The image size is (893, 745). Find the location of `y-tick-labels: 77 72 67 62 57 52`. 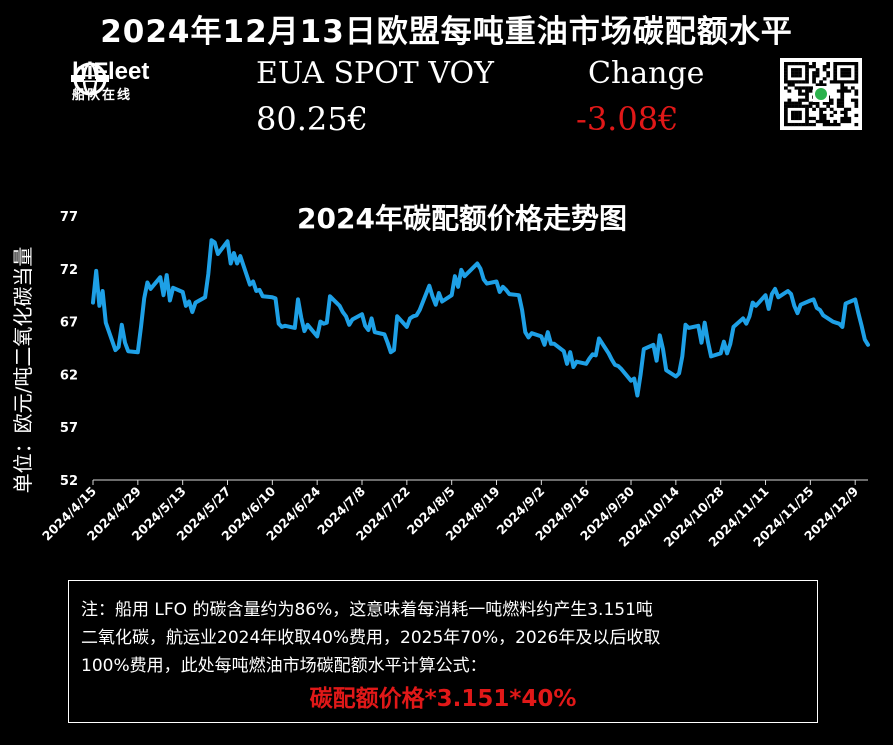

y-tick-labels: 77 72 67 62 57 52 is located at coordinates (69, 349).